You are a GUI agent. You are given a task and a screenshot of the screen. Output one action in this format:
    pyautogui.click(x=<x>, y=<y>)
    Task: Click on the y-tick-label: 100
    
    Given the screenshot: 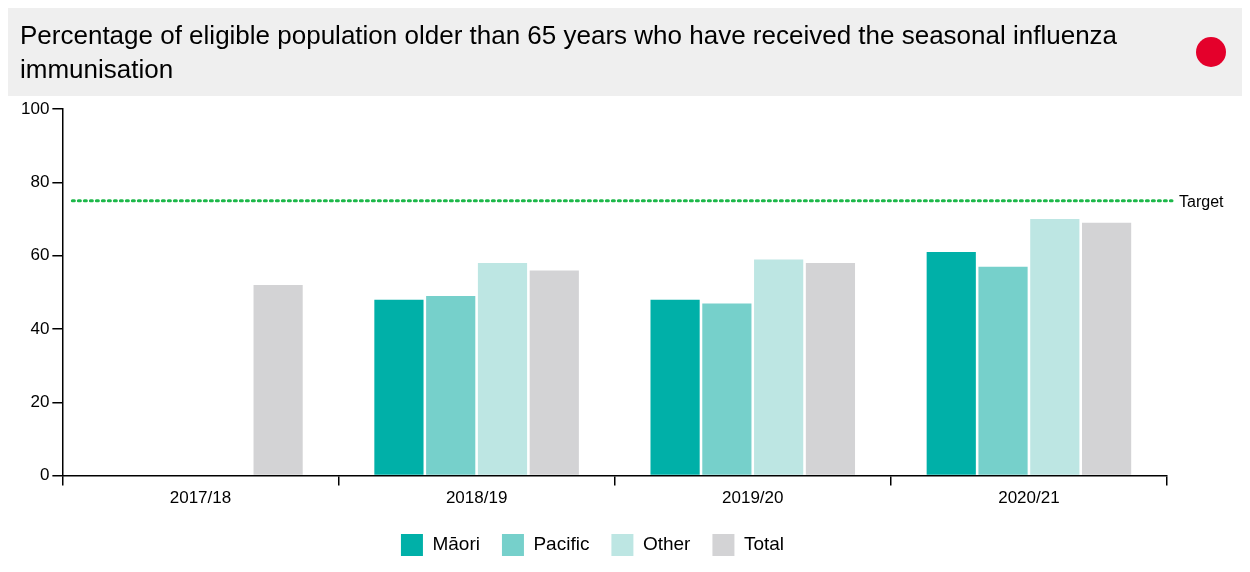 What is the action you would take?
    pyautogui.click(x=35, y=108)
    